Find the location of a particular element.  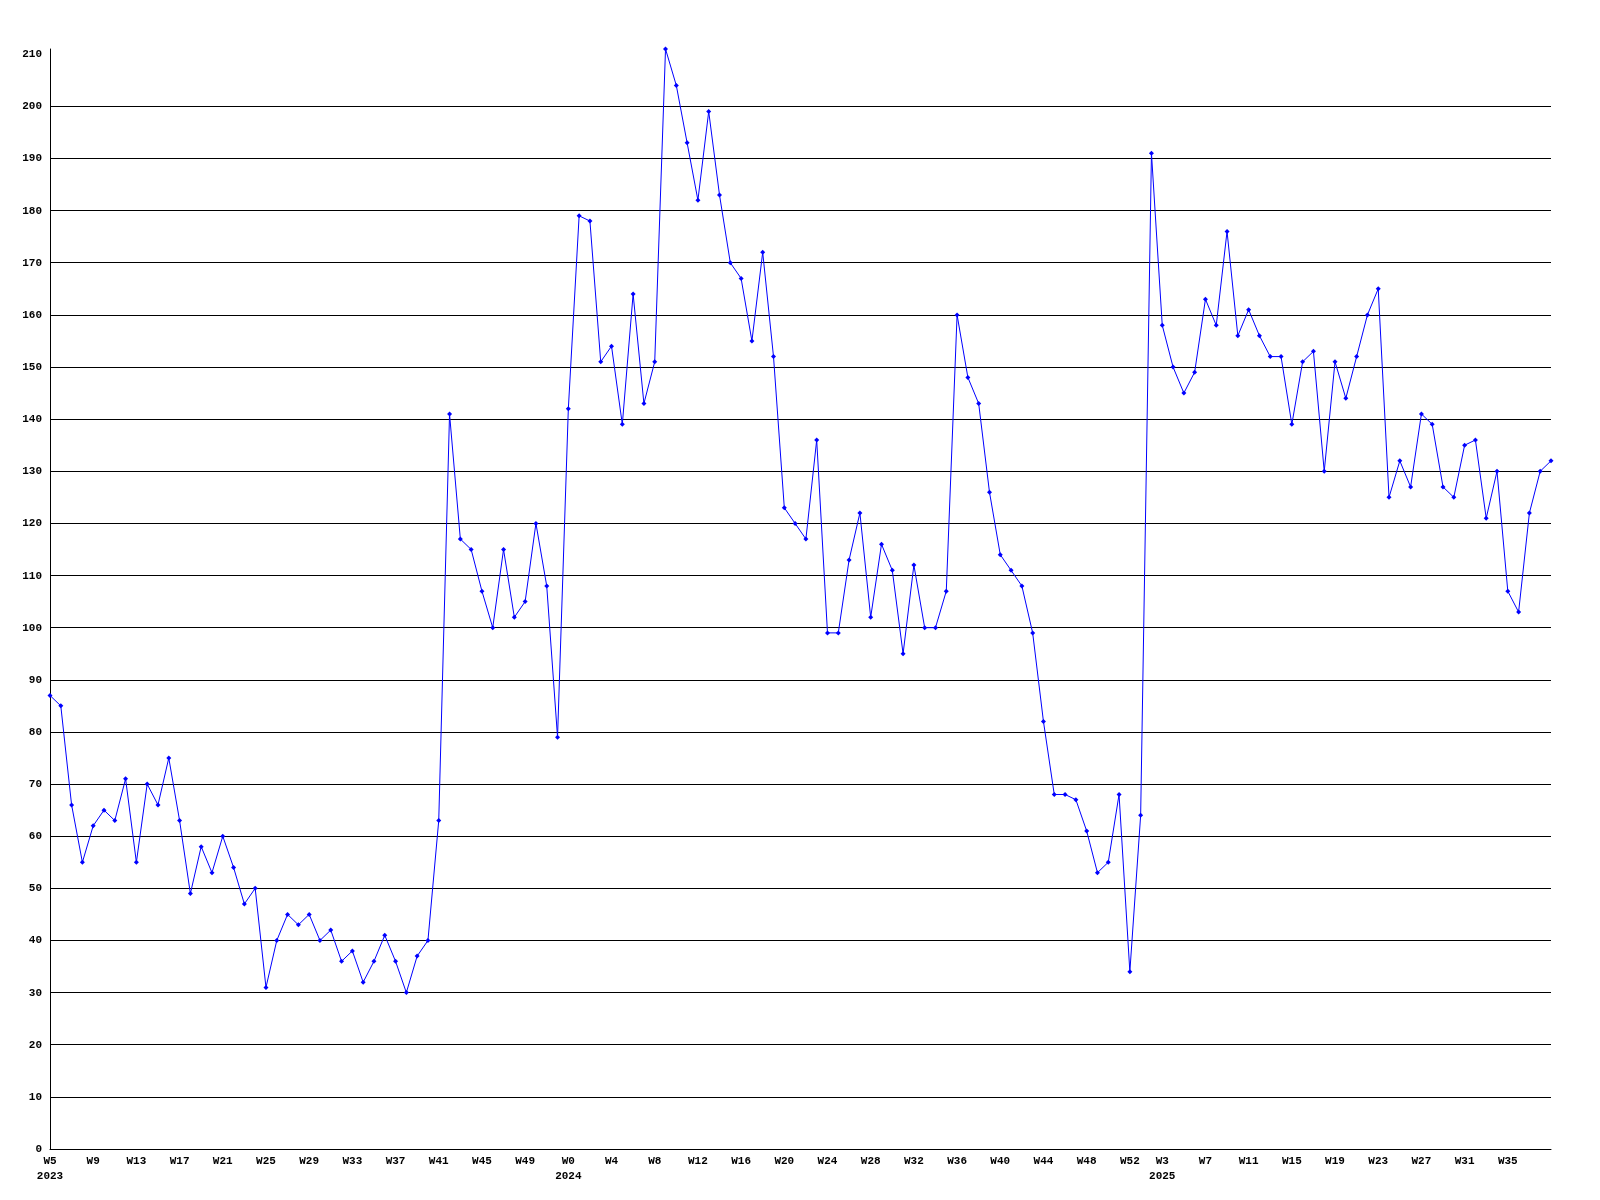

y-tick-label: 110 is located at coordinates (32, 575).